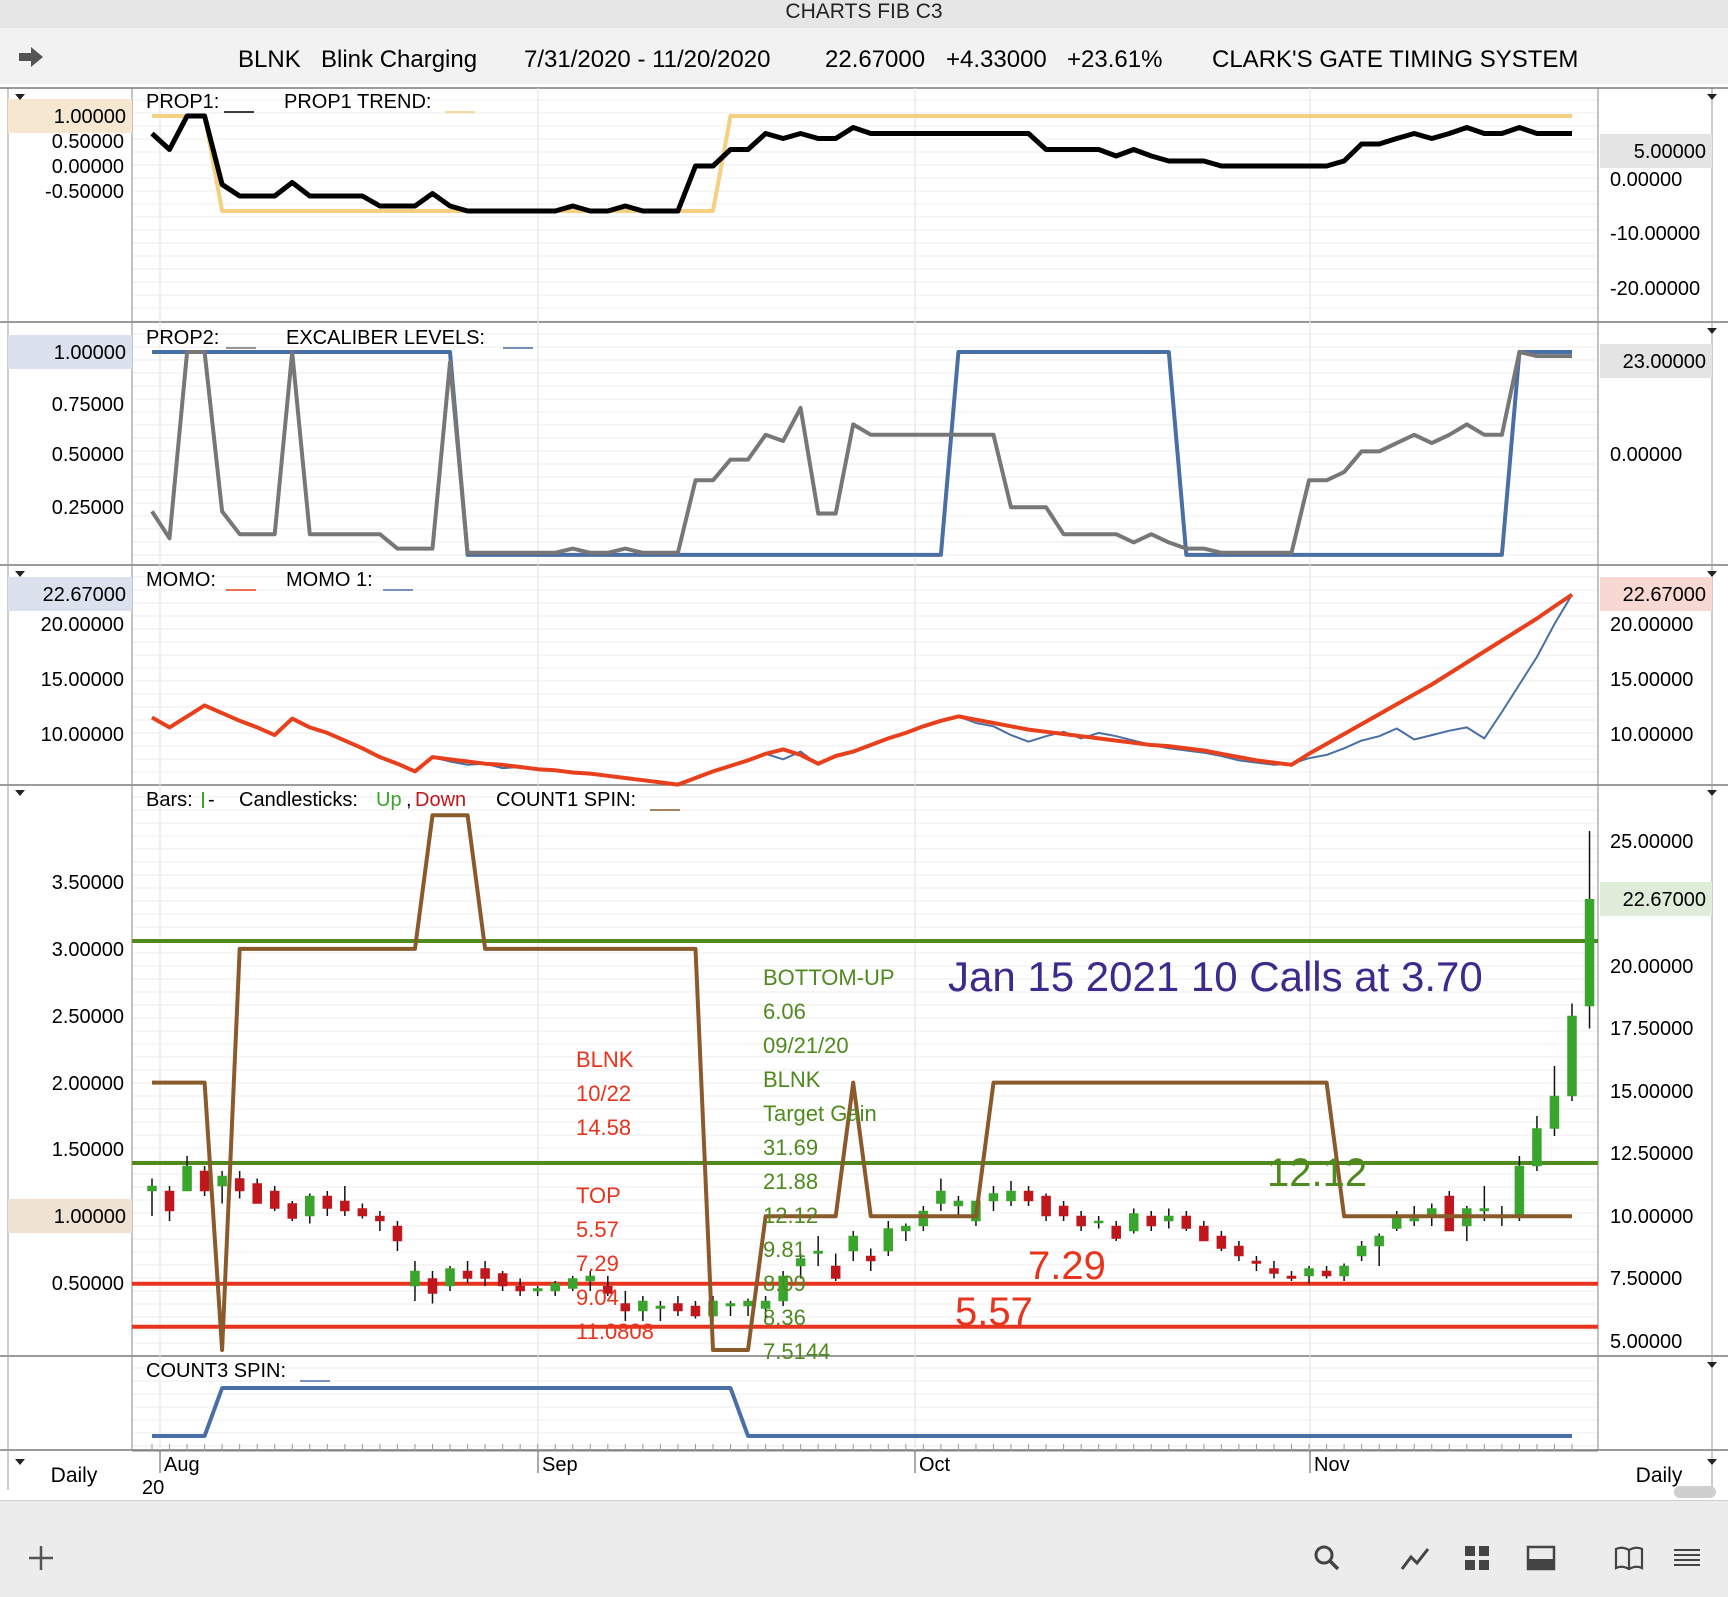  I want to click on prop1-trend-line, so click(862, 163).